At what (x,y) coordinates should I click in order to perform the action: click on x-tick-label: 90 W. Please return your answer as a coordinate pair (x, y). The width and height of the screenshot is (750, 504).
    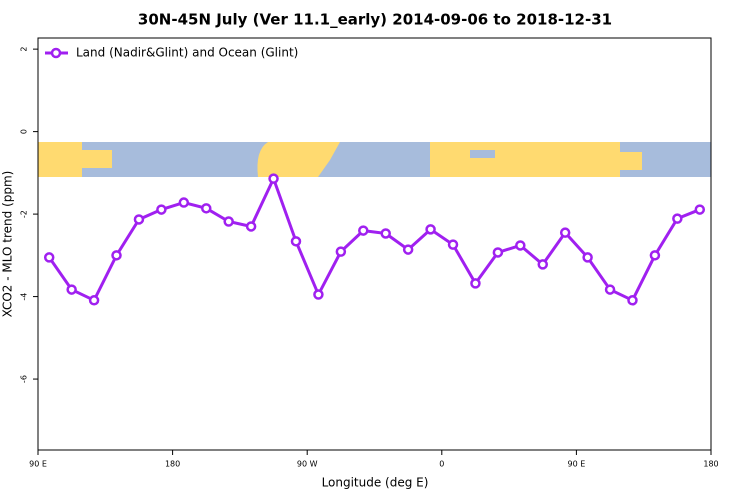
    Looking at the image, I should click on (307, 464).